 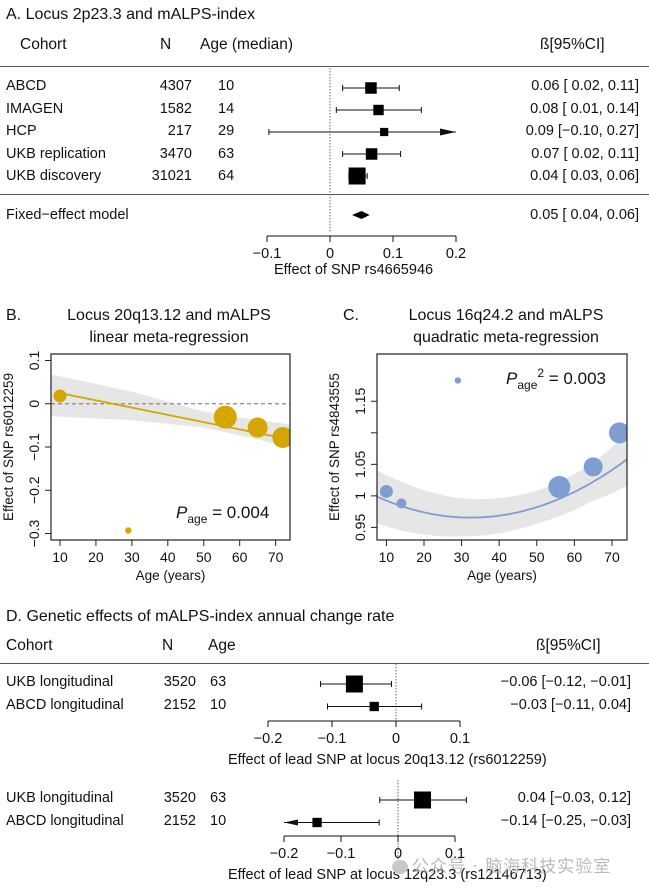 I want to click on panel-b-label: B., so click(x=14, y=315).